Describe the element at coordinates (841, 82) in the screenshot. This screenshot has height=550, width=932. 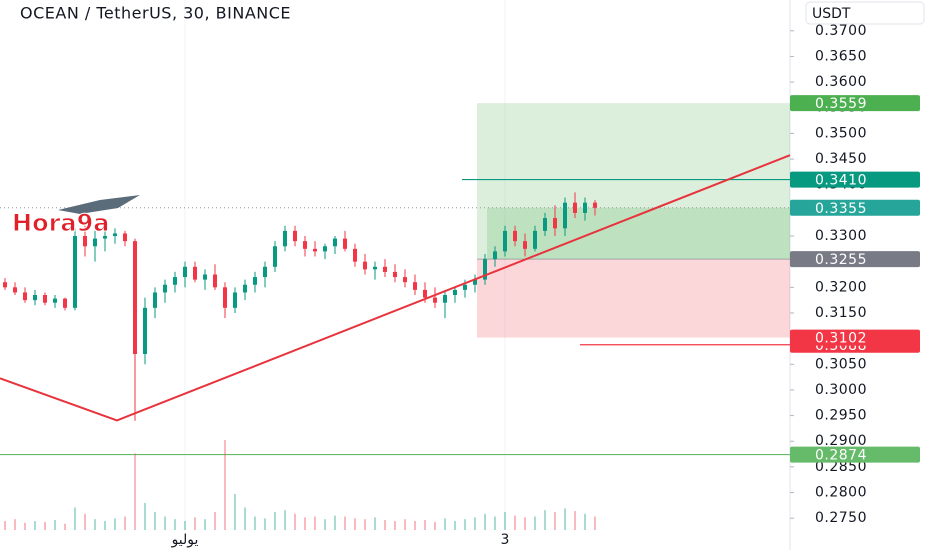
I see `y-tick-label: 0.3600` at that location.